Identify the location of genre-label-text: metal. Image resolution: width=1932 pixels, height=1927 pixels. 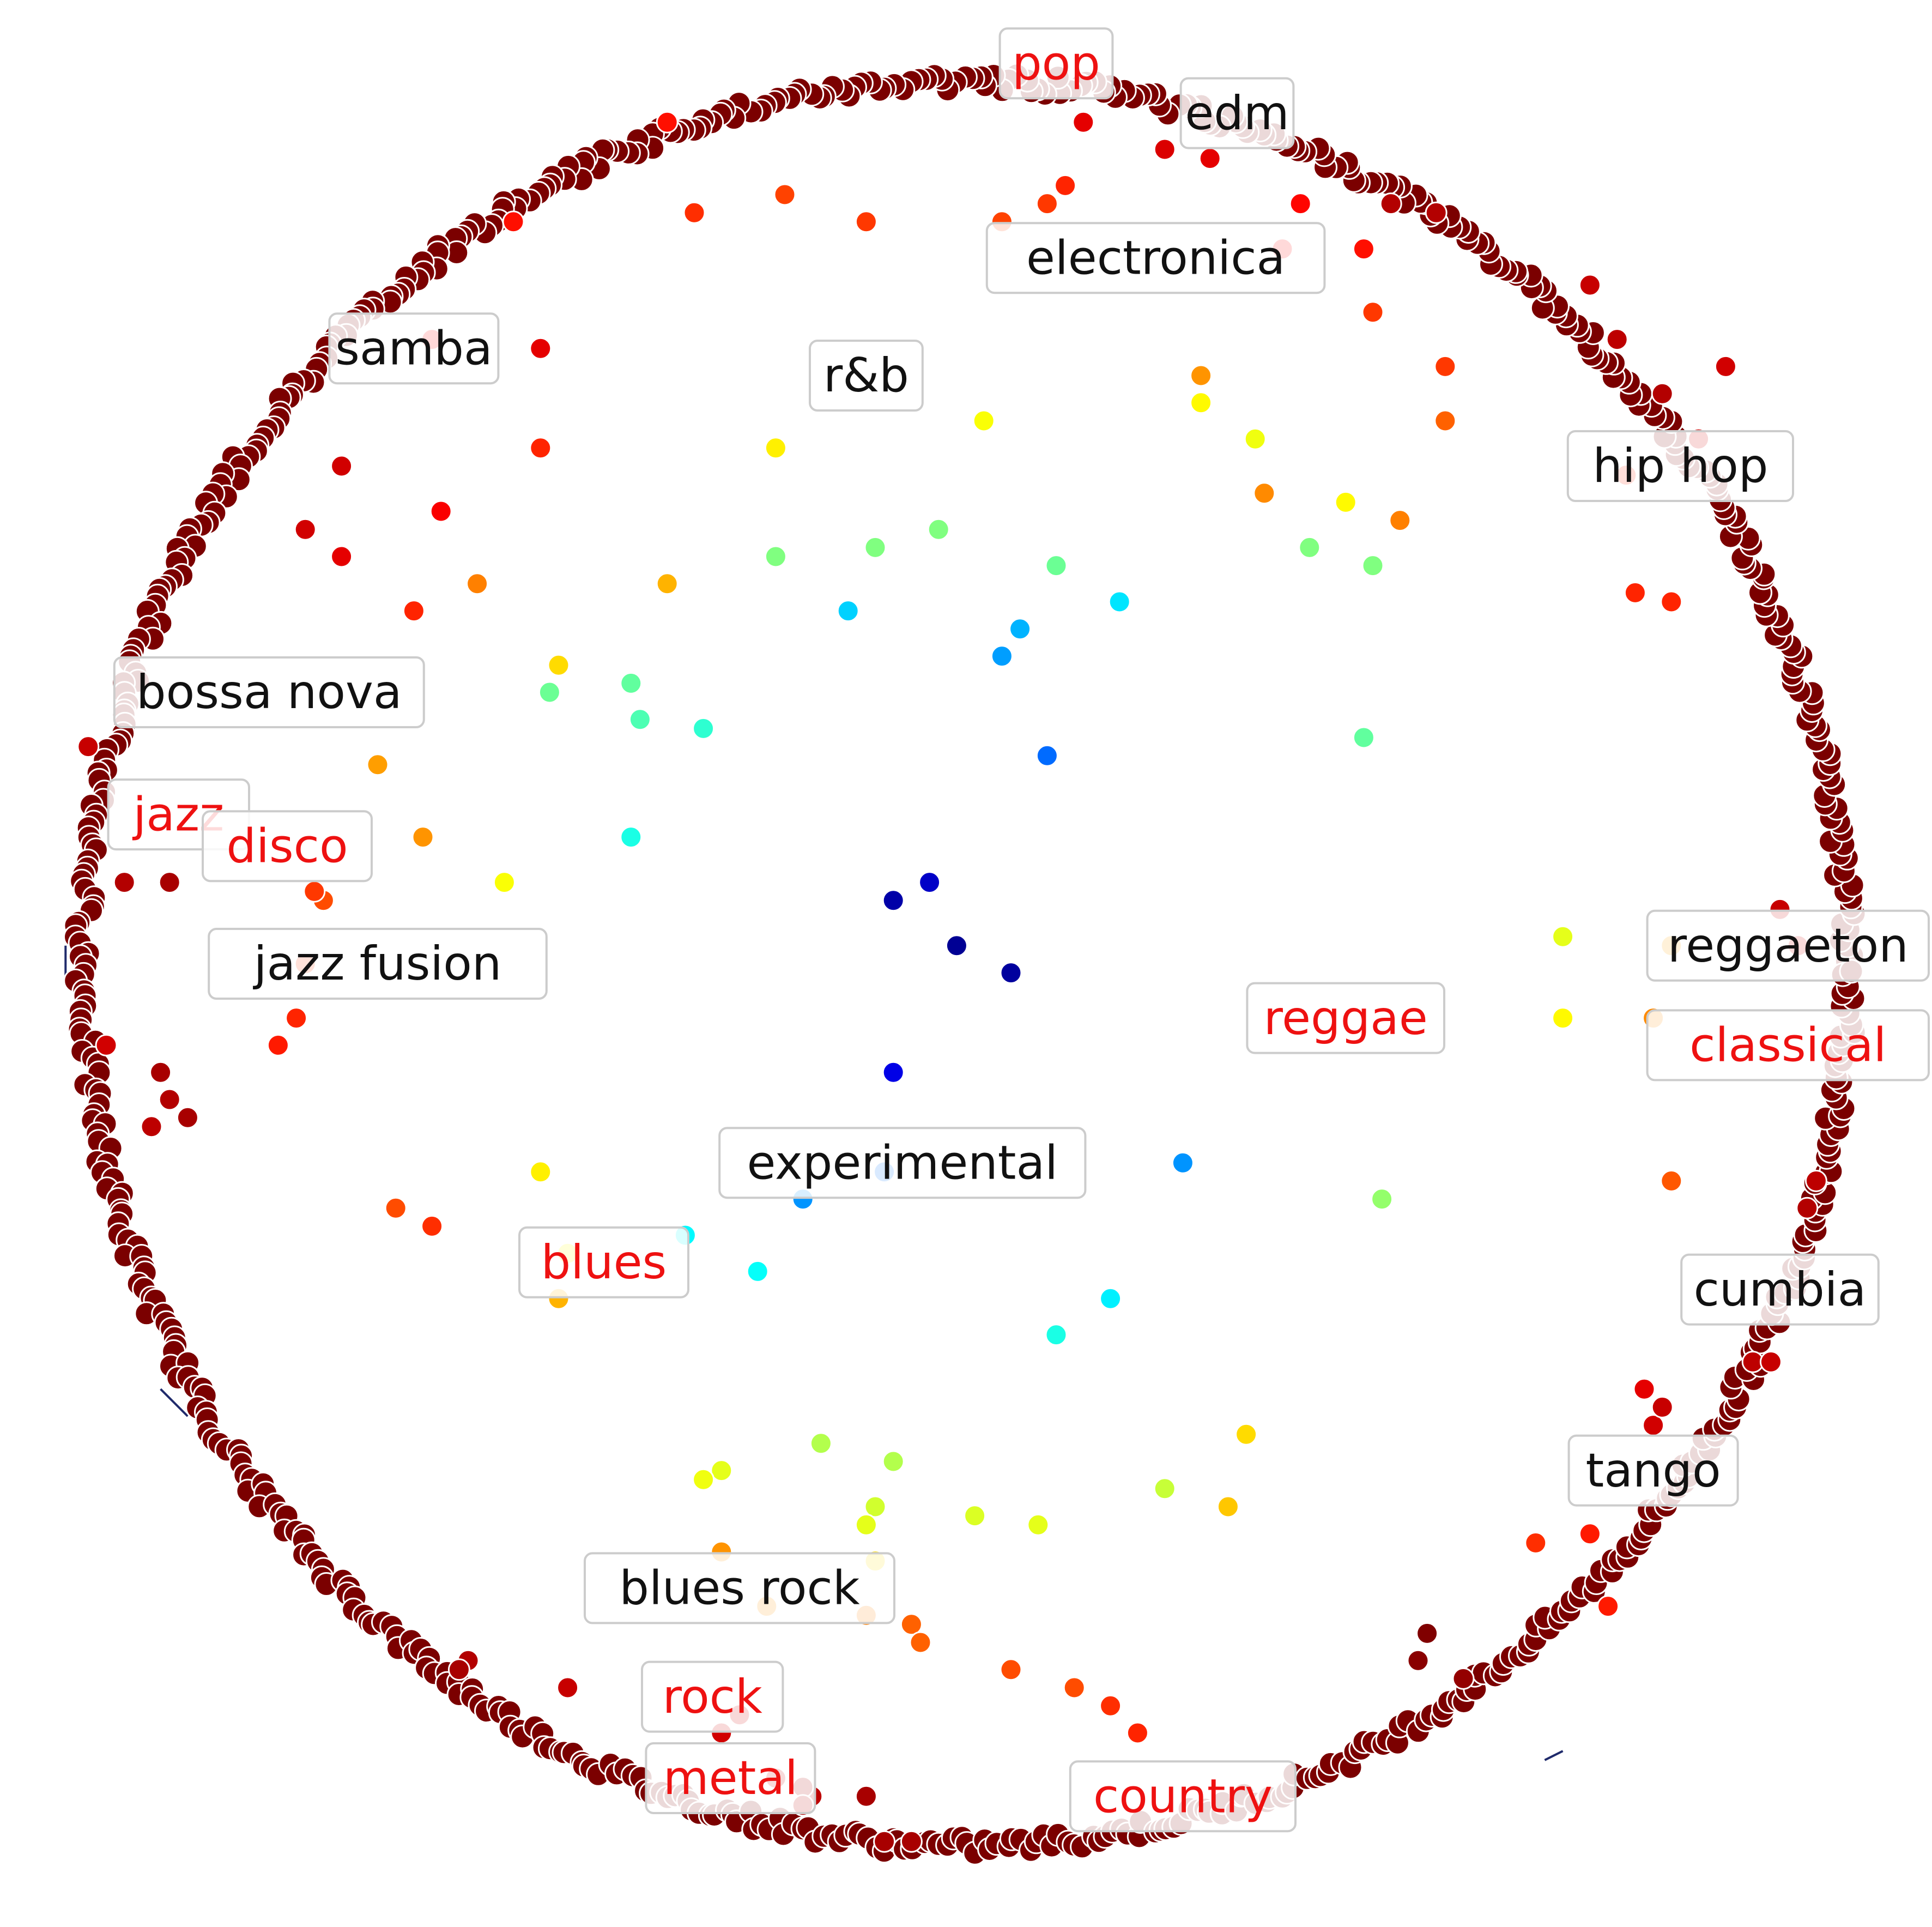
(730, 1778).